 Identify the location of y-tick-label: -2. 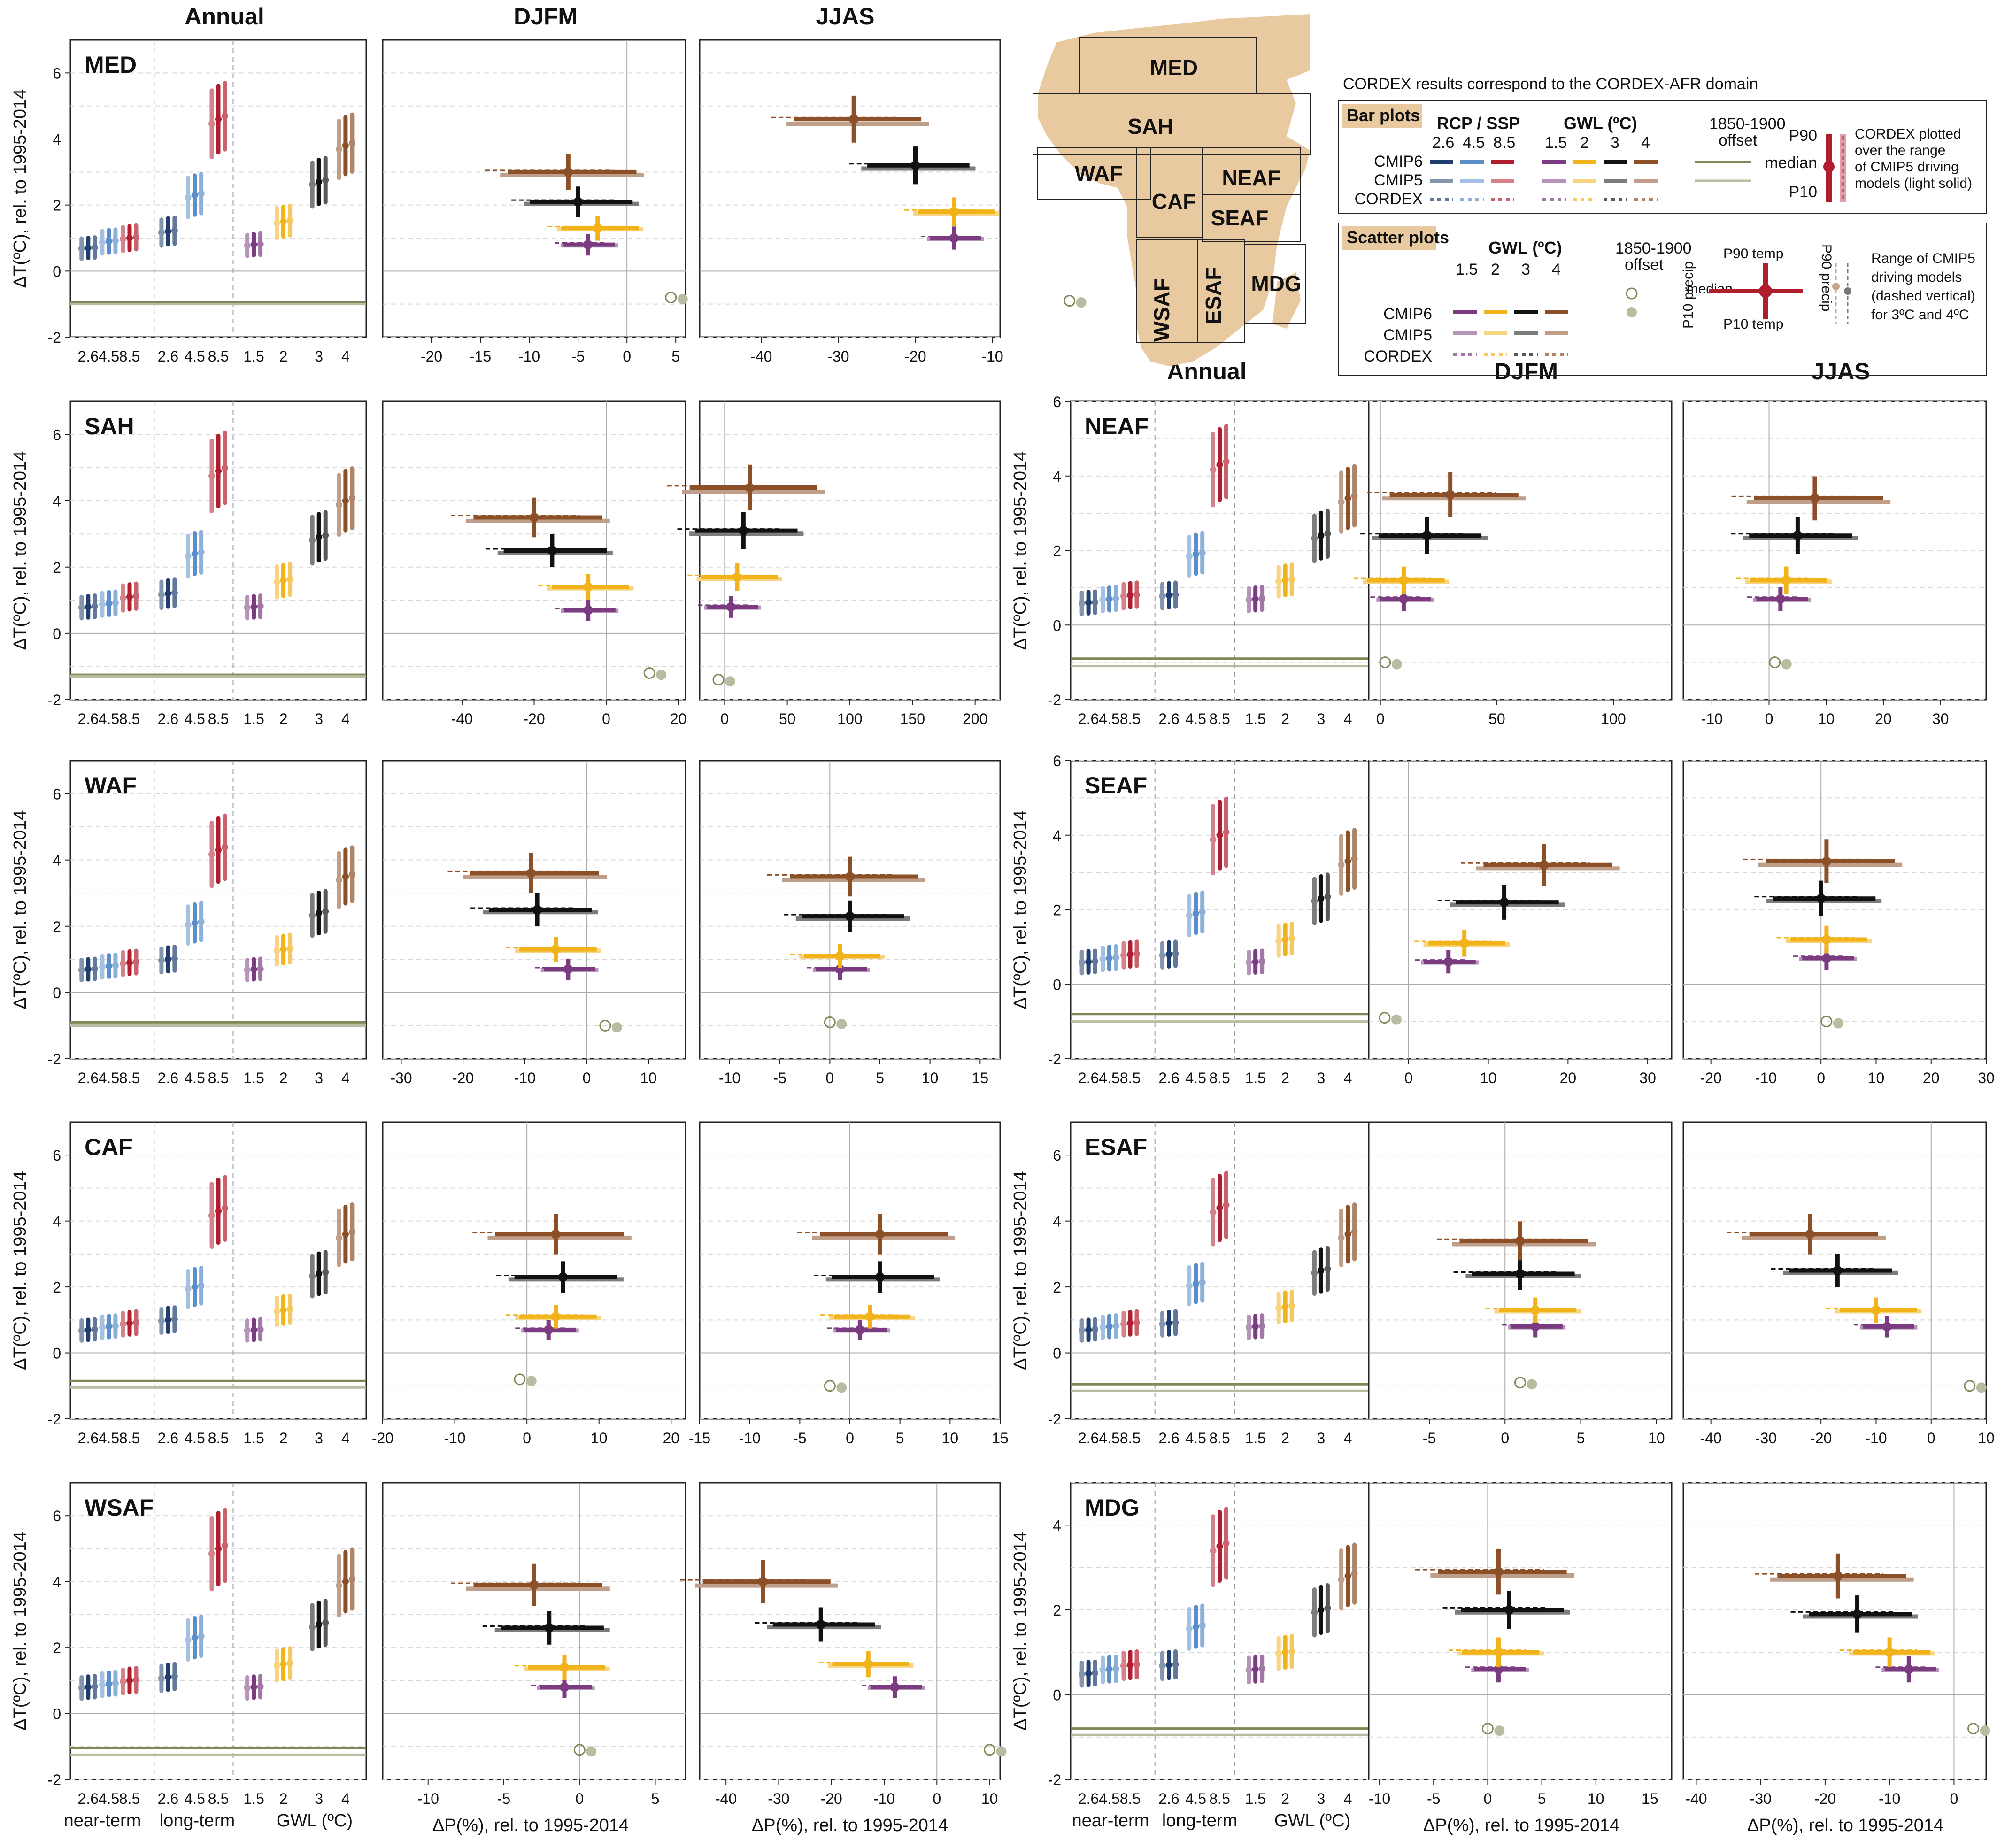
(54, 1779).